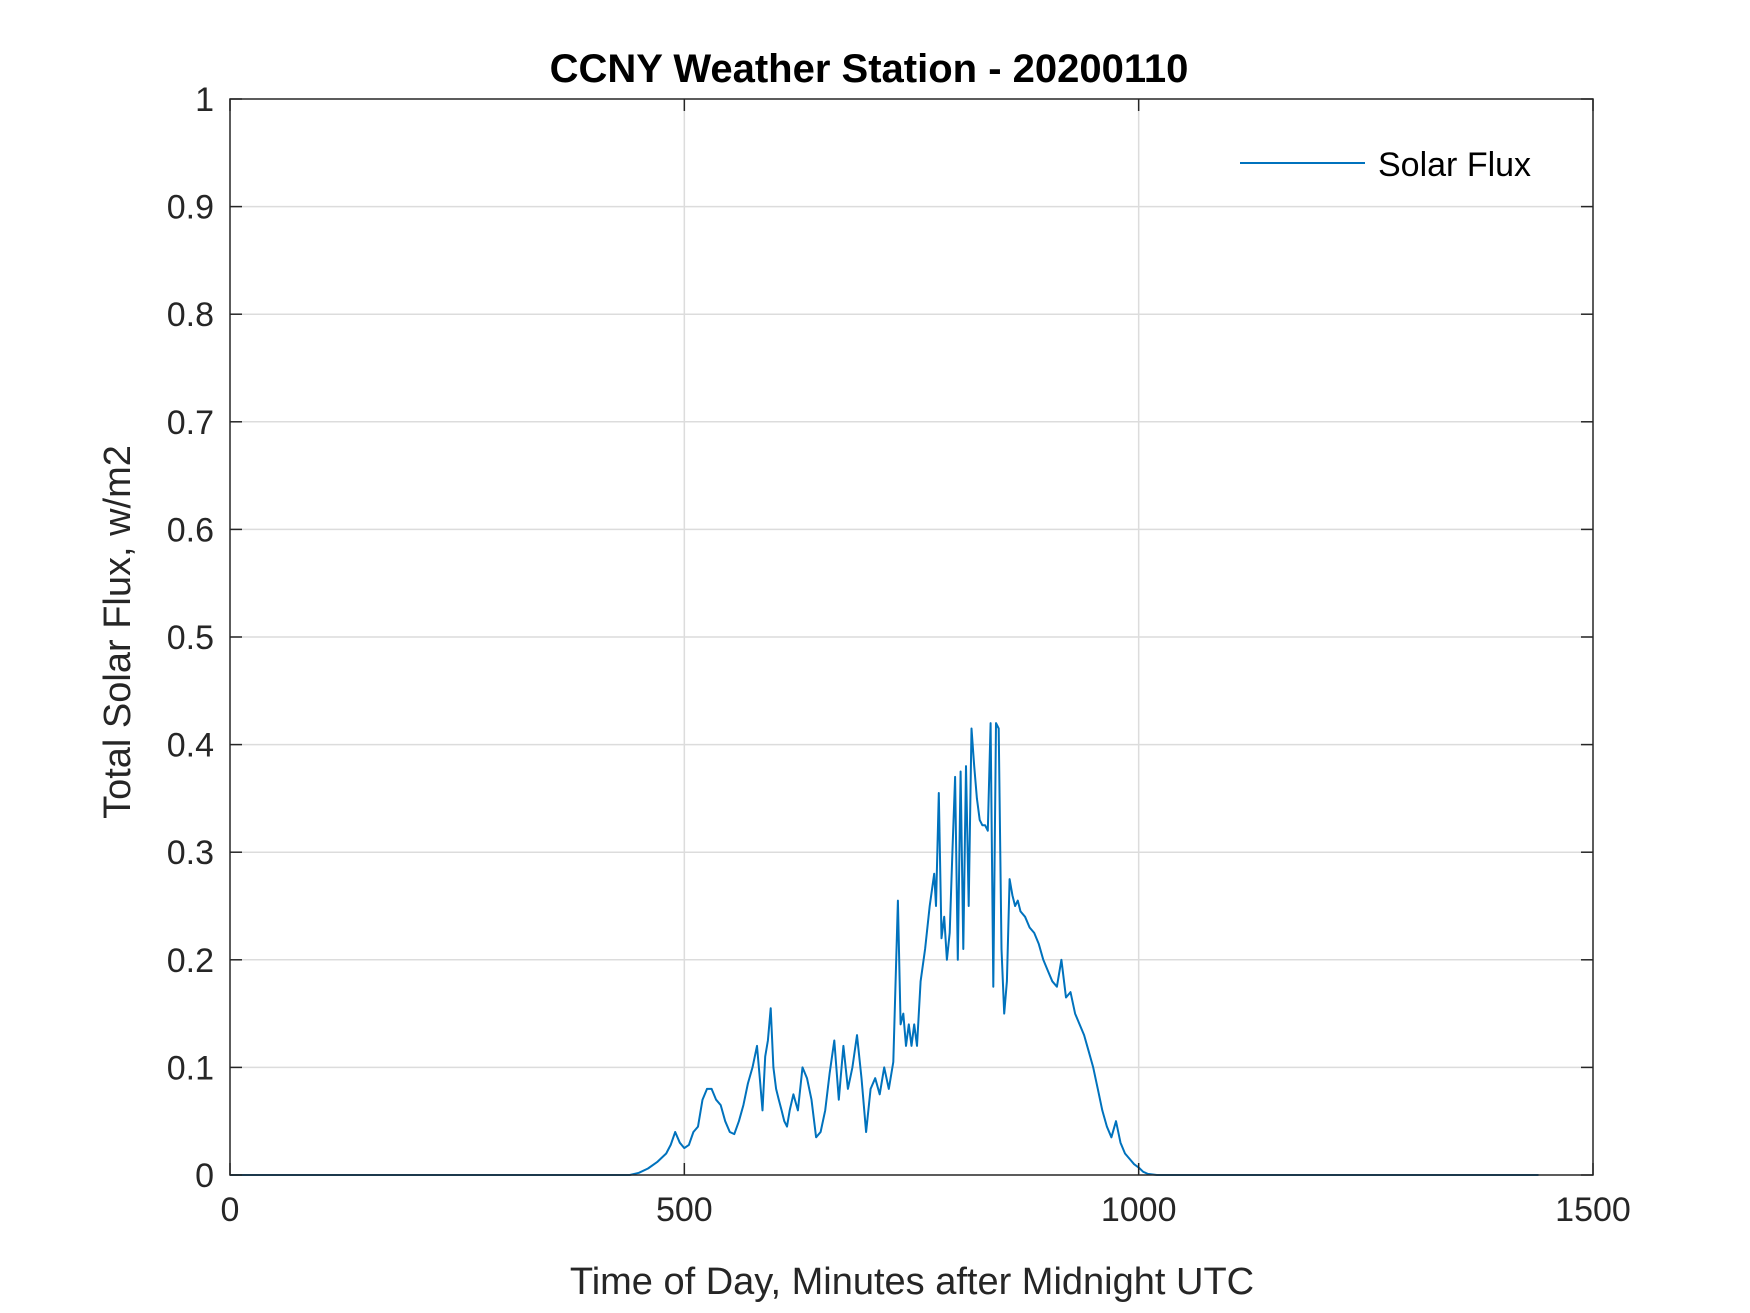 The width and height of the screenshot is (1750, 1313). What do you see at coordinates (190, 746) in the screenshot?
I see `y-tick-label-4: 0.4` at bounding box center [190, 746].